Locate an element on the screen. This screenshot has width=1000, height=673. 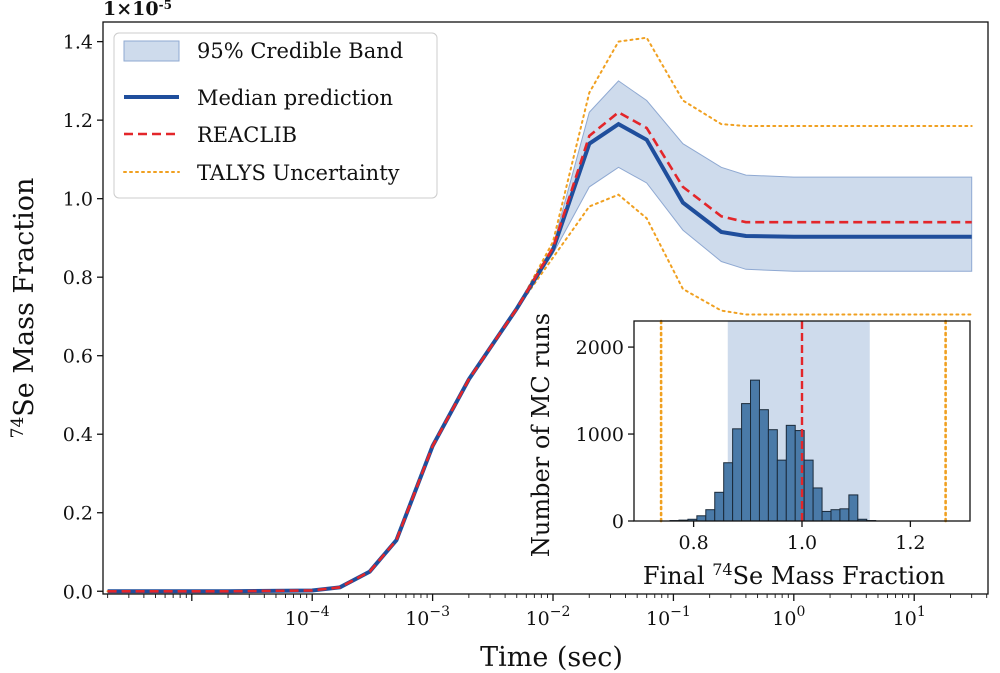
legend-frame is located at coordinates (275, 115).